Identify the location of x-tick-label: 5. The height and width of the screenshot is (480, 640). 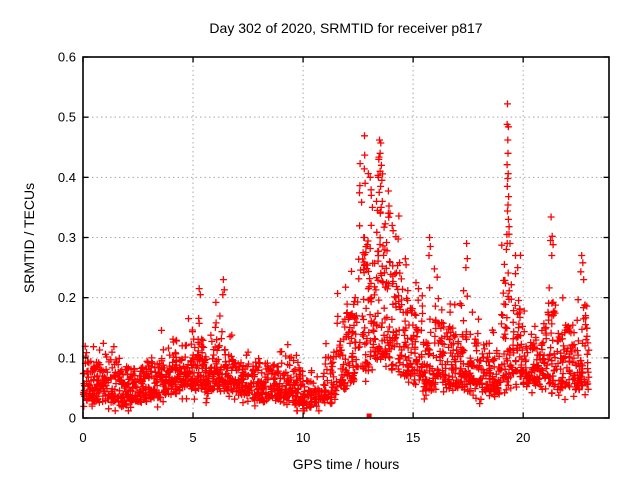
(192, 437).